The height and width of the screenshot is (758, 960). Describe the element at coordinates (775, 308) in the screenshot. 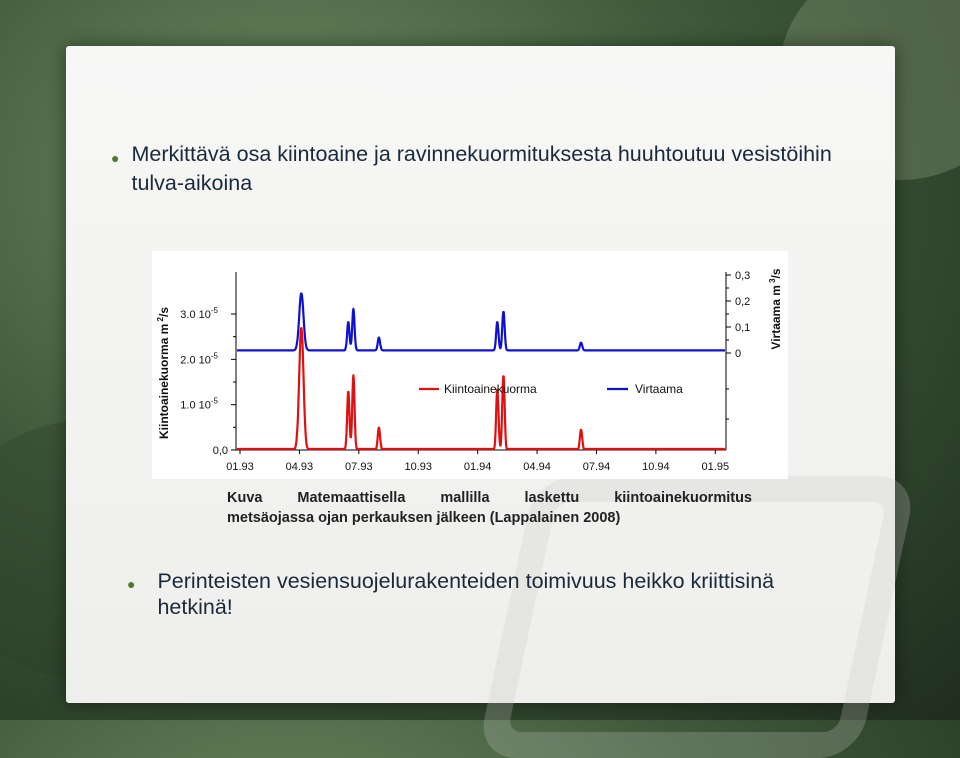

I see `y-right-axis-title: Virtaama m 3/s` at that location.